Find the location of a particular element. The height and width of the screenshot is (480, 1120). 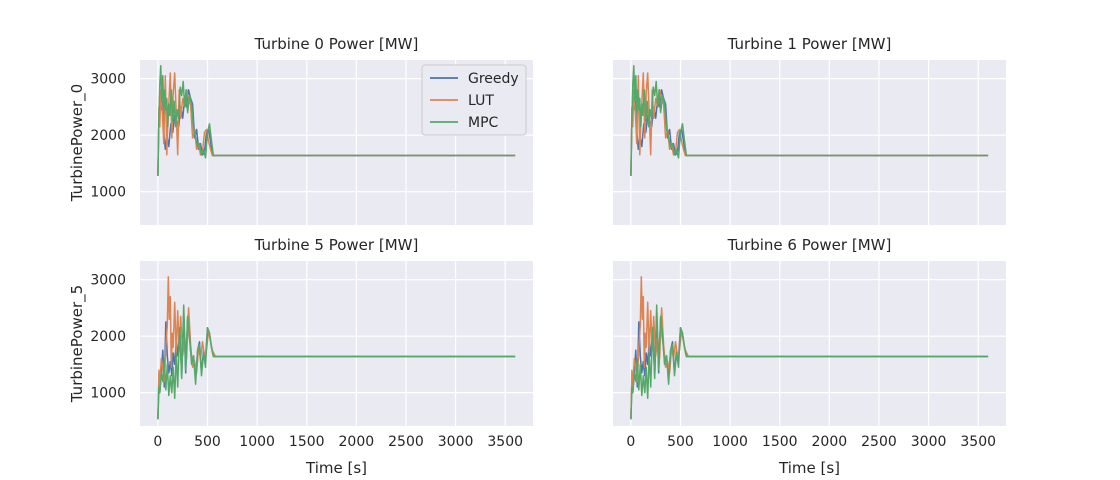

panel-turbine-1: Turbine 1 Power [MW] is located at coordinates (809, 130).